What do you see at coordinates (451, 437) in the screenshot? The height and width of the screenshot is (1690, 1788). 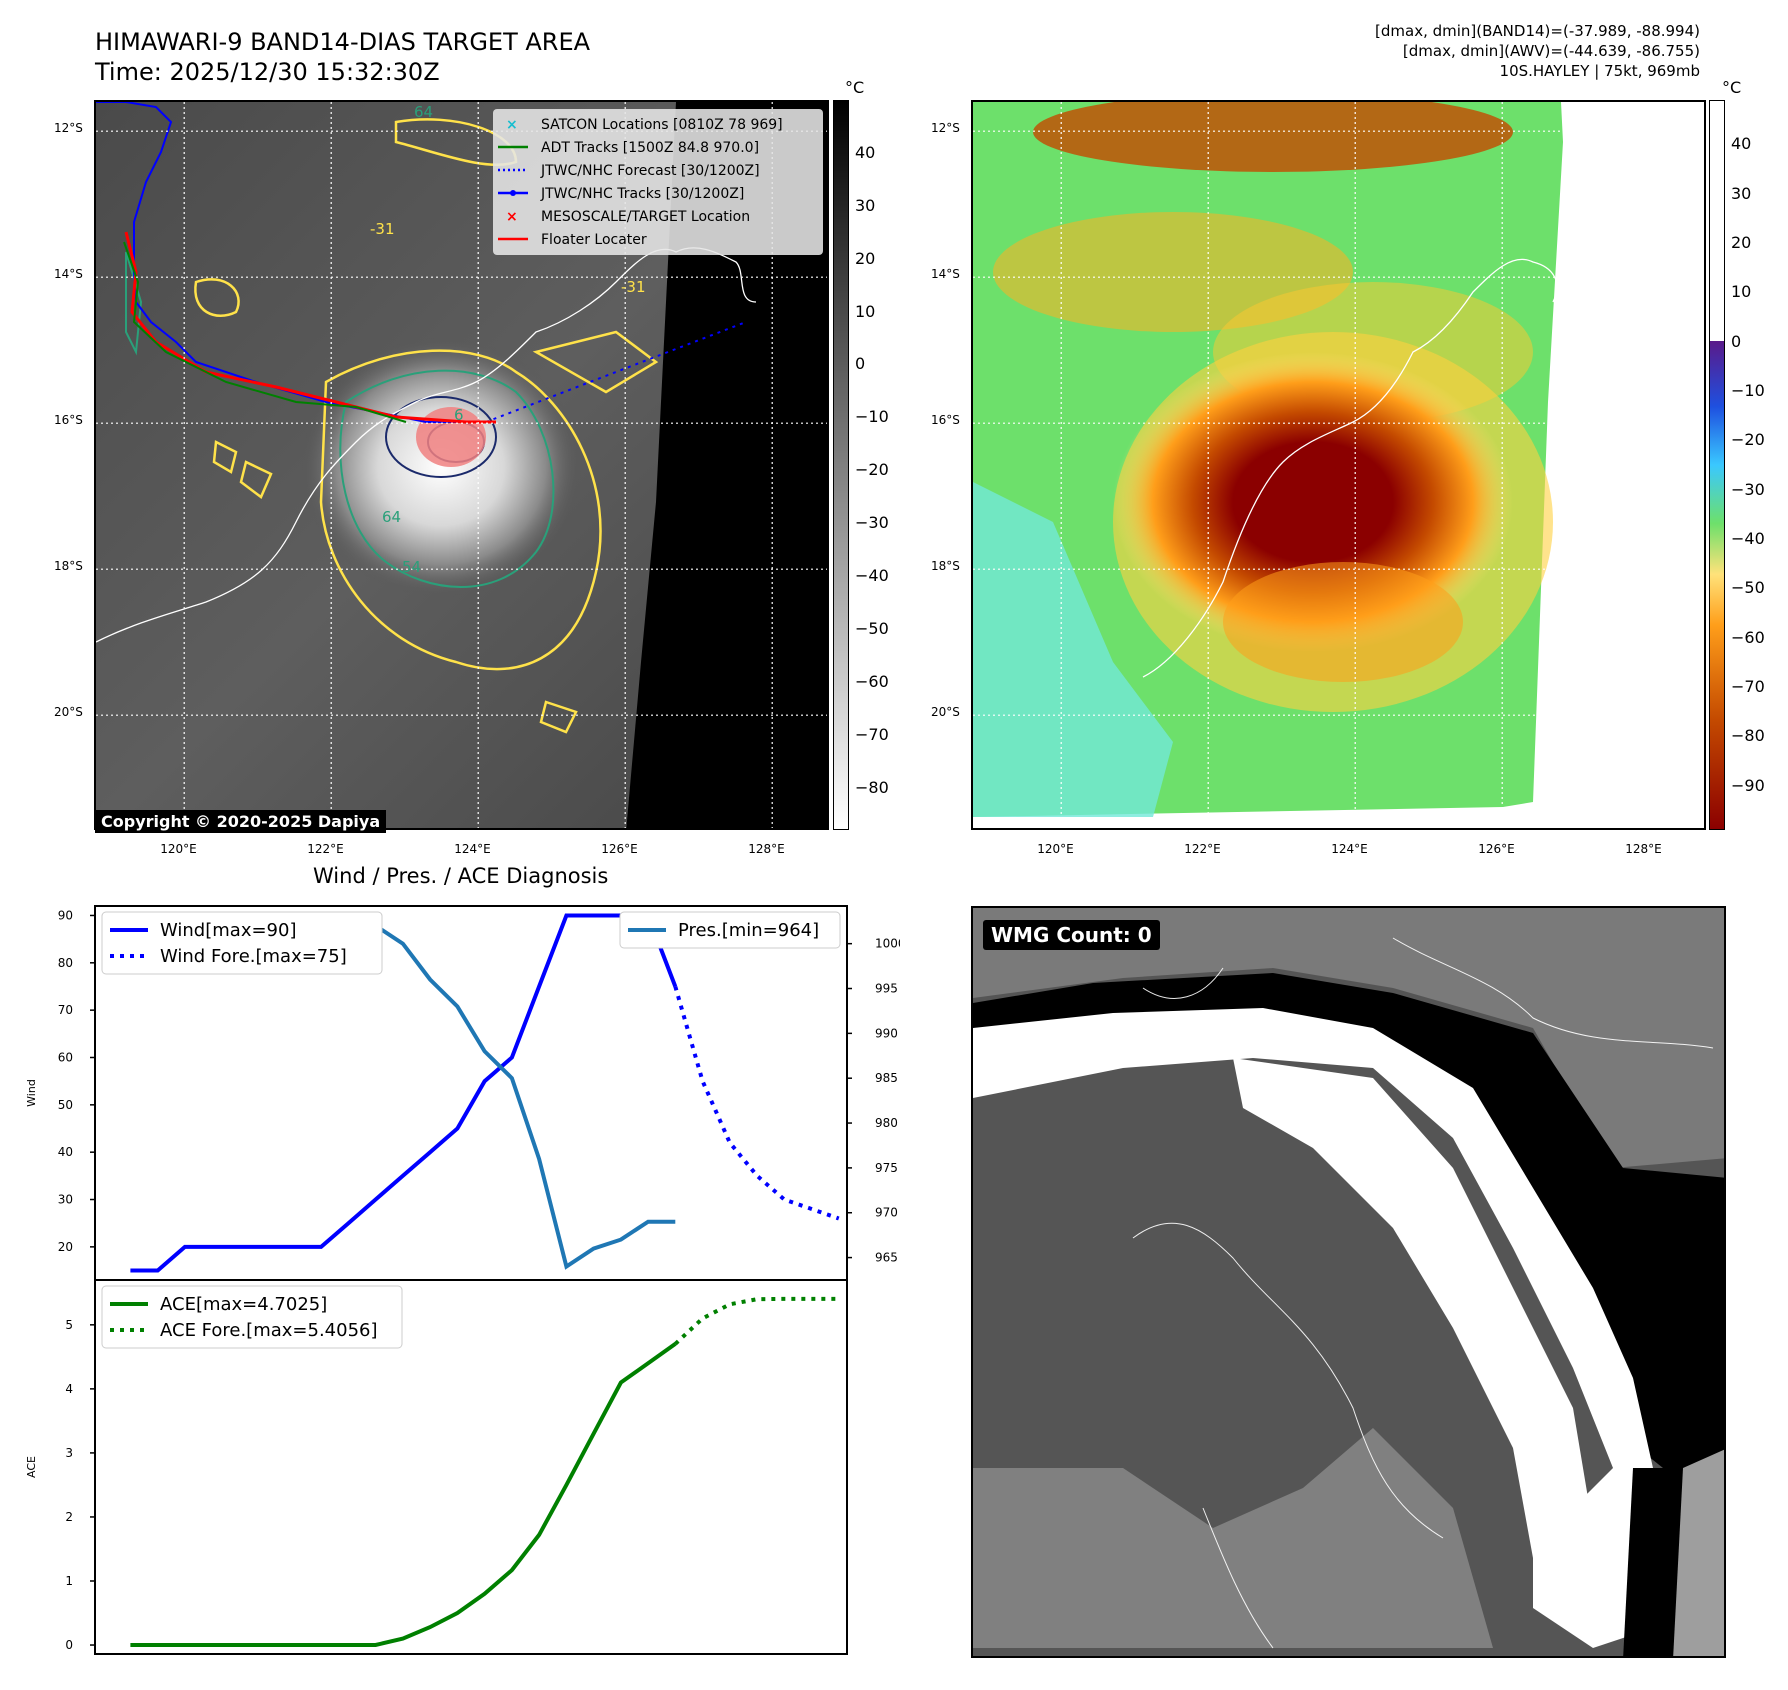 I see `target-highlight` at bounding box center [451, 437].